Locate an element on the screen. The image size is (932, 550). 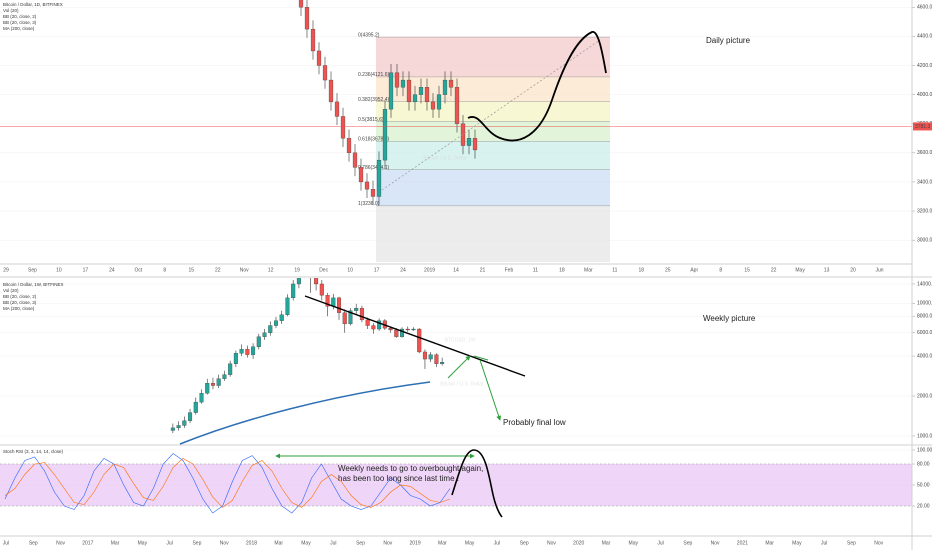
overbought-oversold-band is located at coordinates (456, 485).